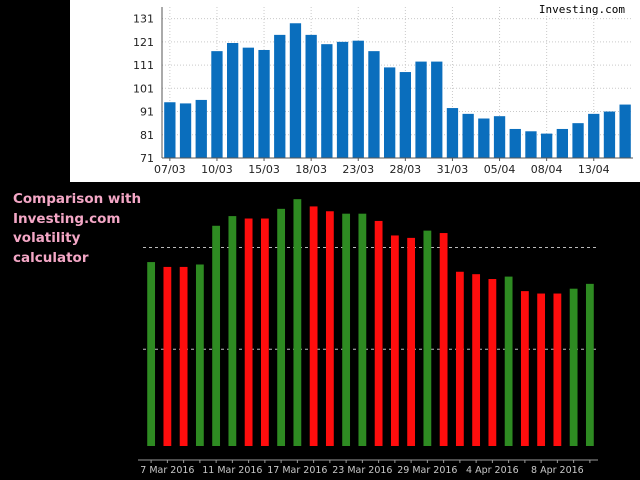 This screenshot has height=480, width=640. I want to click on x-date-label: 29 Mar 2016, so click(427, 470).